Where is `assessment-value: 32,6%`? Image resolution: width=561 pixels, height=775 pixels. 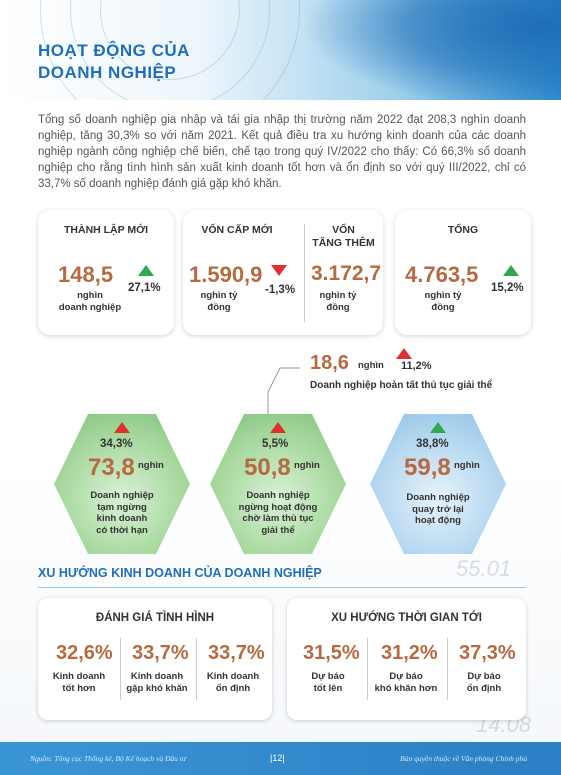
assessment-value: 32,6% is located at coordinates (84, 653).